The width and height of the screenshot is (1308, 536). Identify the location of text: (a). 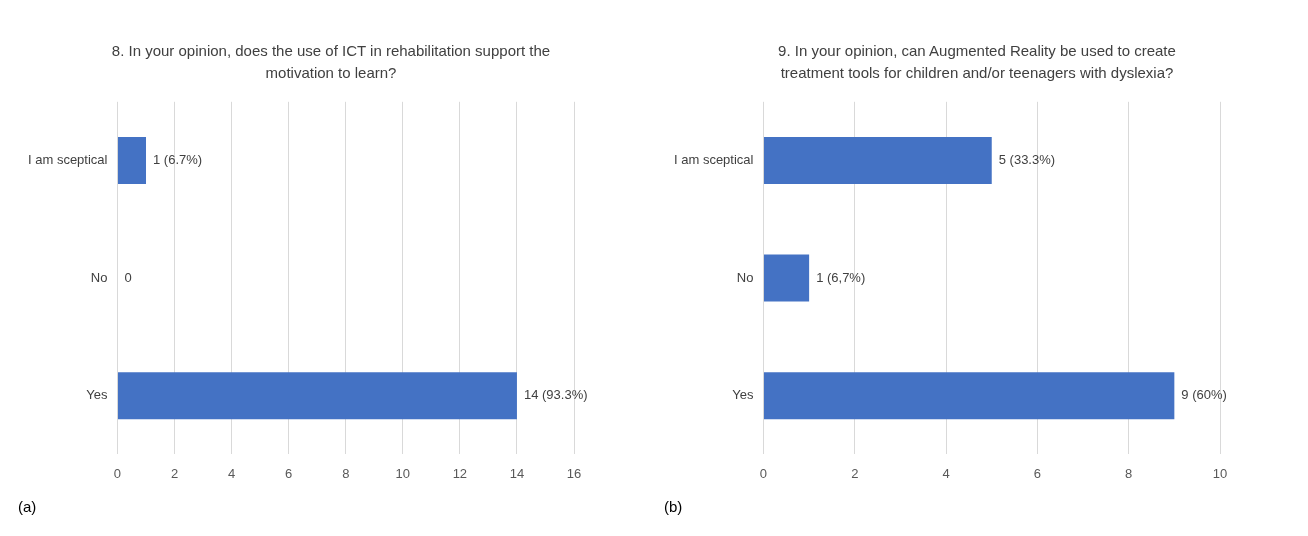
(28, 506).